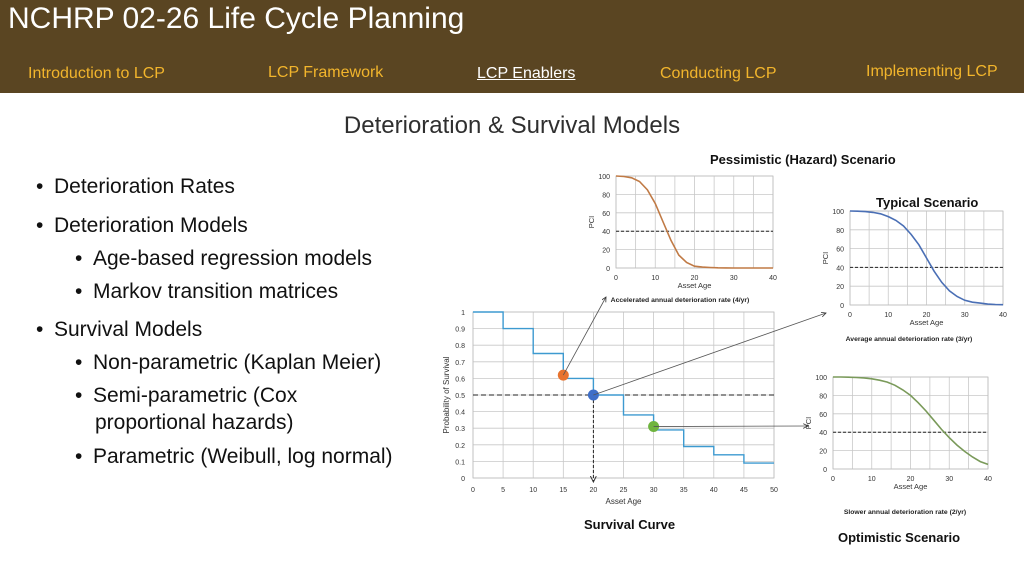 The height and width of the screenshot is (576, 1024). I want to click on bullet-item: • Survival Models, so click(119, 329).